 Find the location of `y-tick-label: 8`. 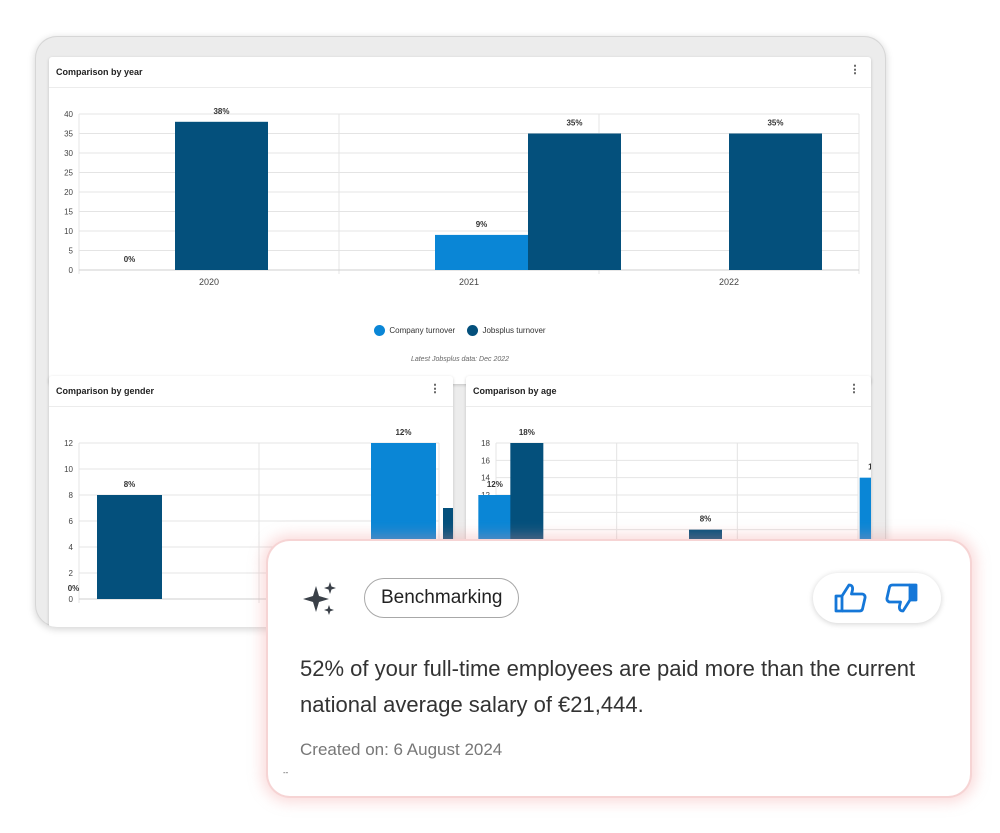

y-tick-label: 8 is located at coordinates (71, 495).